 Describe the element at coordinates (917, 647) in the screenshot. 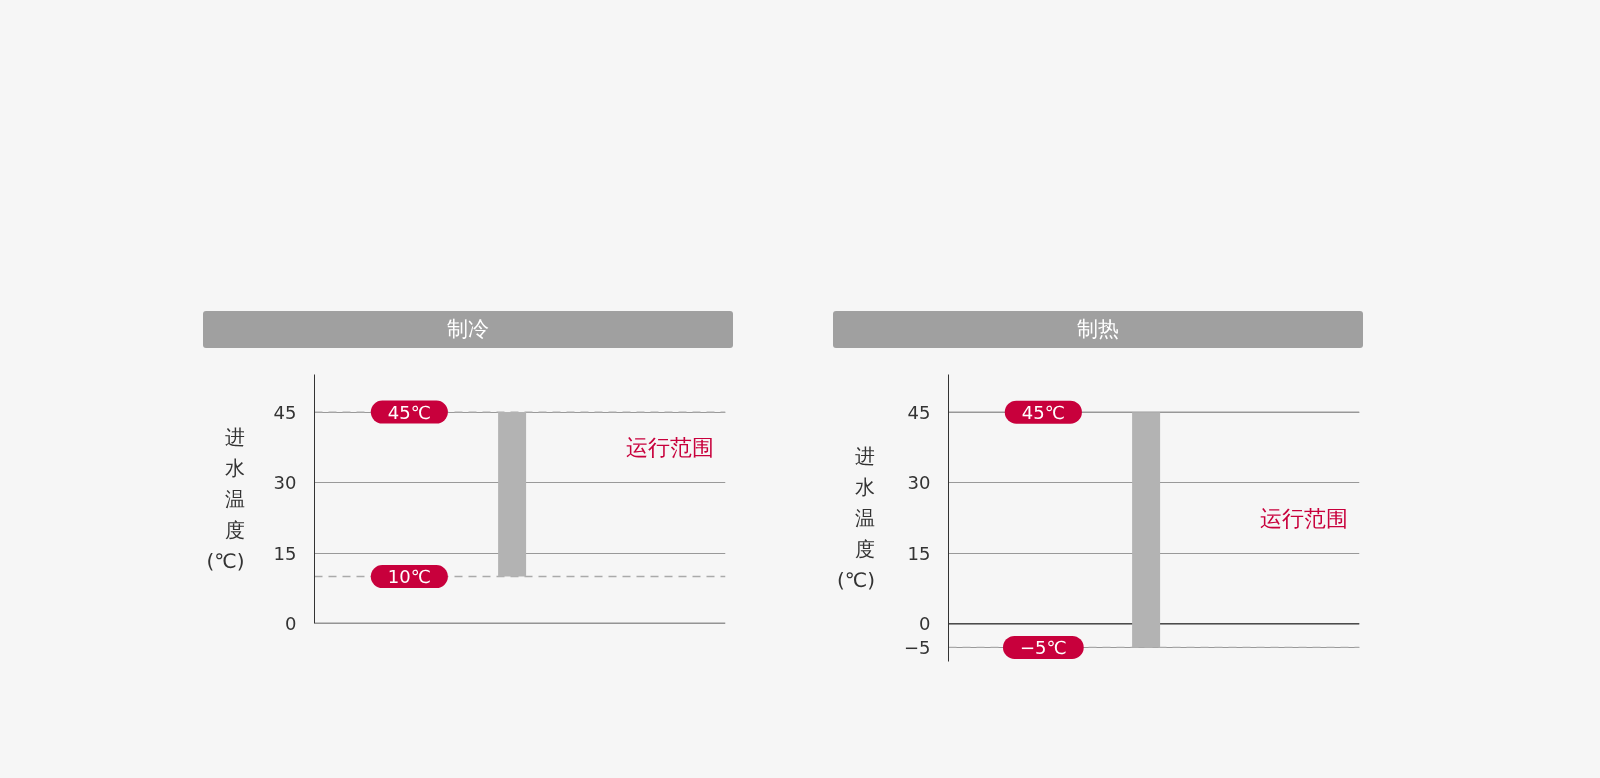

I see `y-tick-label: −5` at that location.